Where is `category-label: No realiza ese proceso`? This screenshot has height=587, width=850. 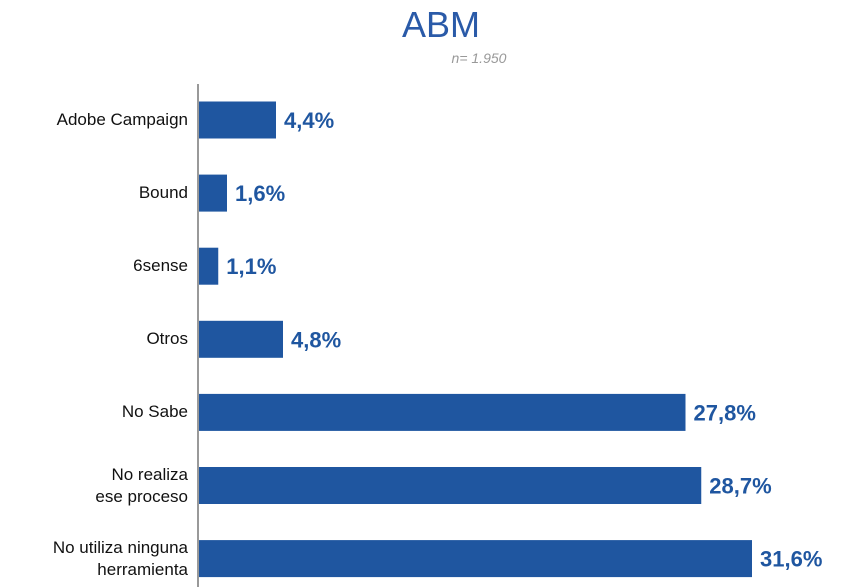 category-label: No realiza ese proceso is located at coordinates (141, 485).